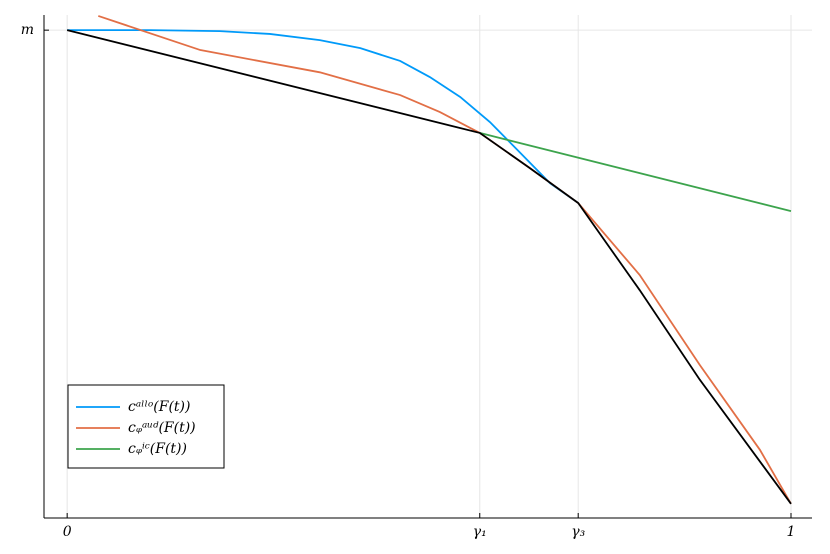 Image resolution: width=830 pixels, height=554 pixels. What do you see at coordinates (27, 30) in the screenshot?
I see `y-tick-label: m` at bounding box center [27, 30].